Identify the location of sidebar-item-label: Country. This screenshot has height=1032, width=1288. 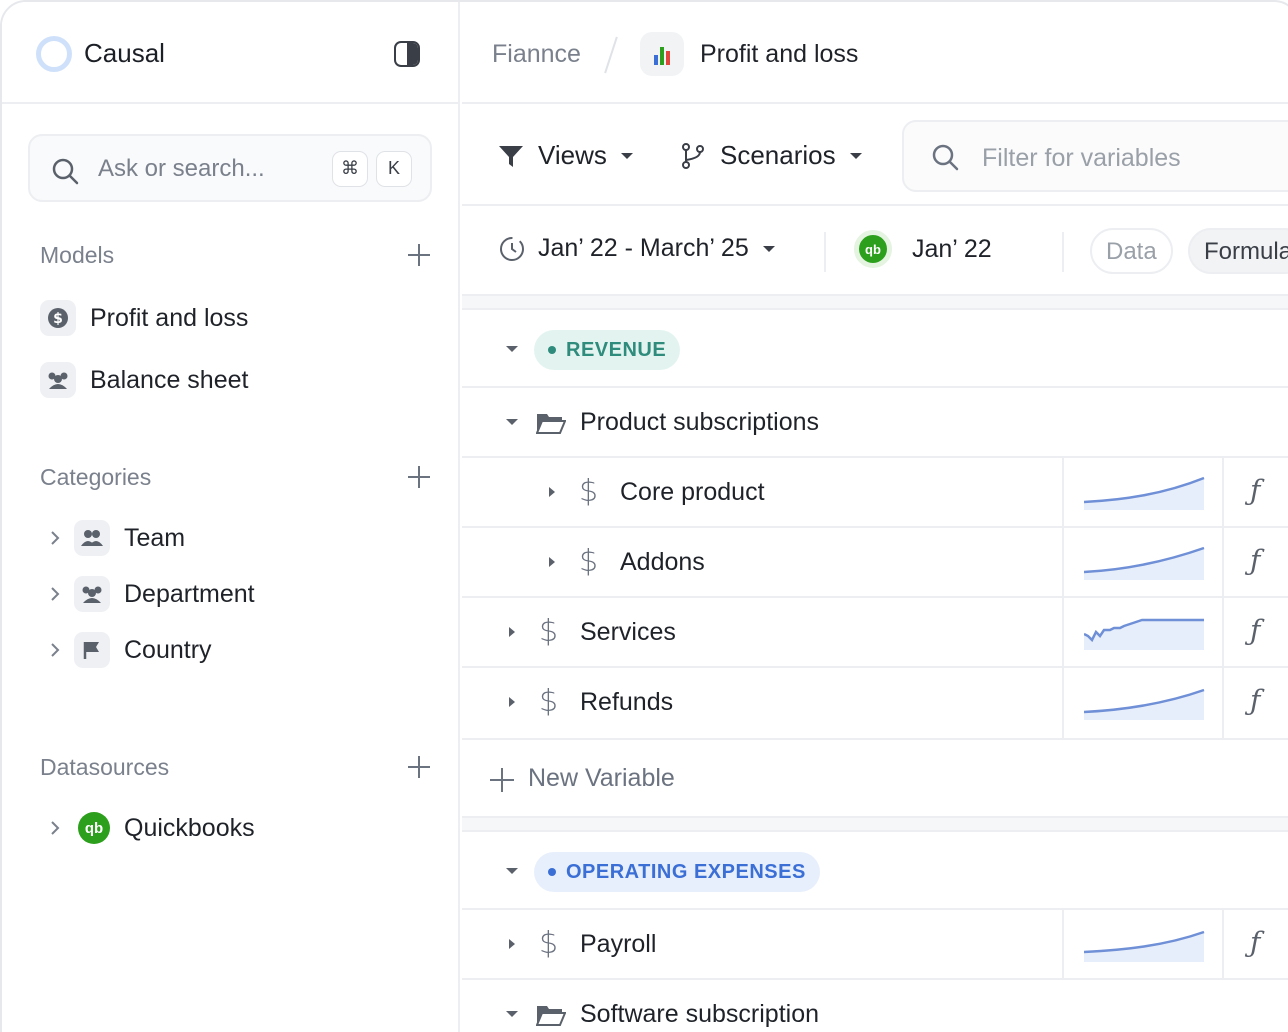
(168, 649).